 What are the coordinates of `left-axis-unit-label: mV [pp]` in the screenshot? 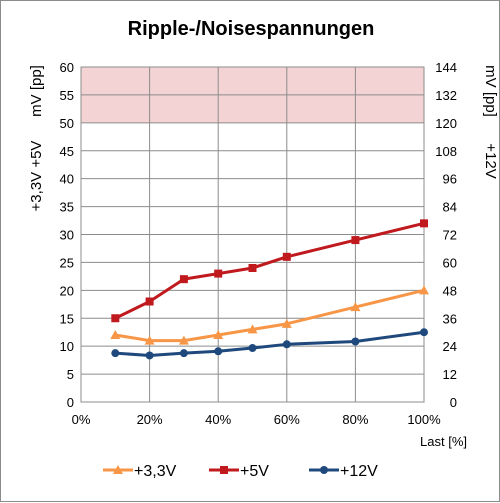 It's located at (36, 91).